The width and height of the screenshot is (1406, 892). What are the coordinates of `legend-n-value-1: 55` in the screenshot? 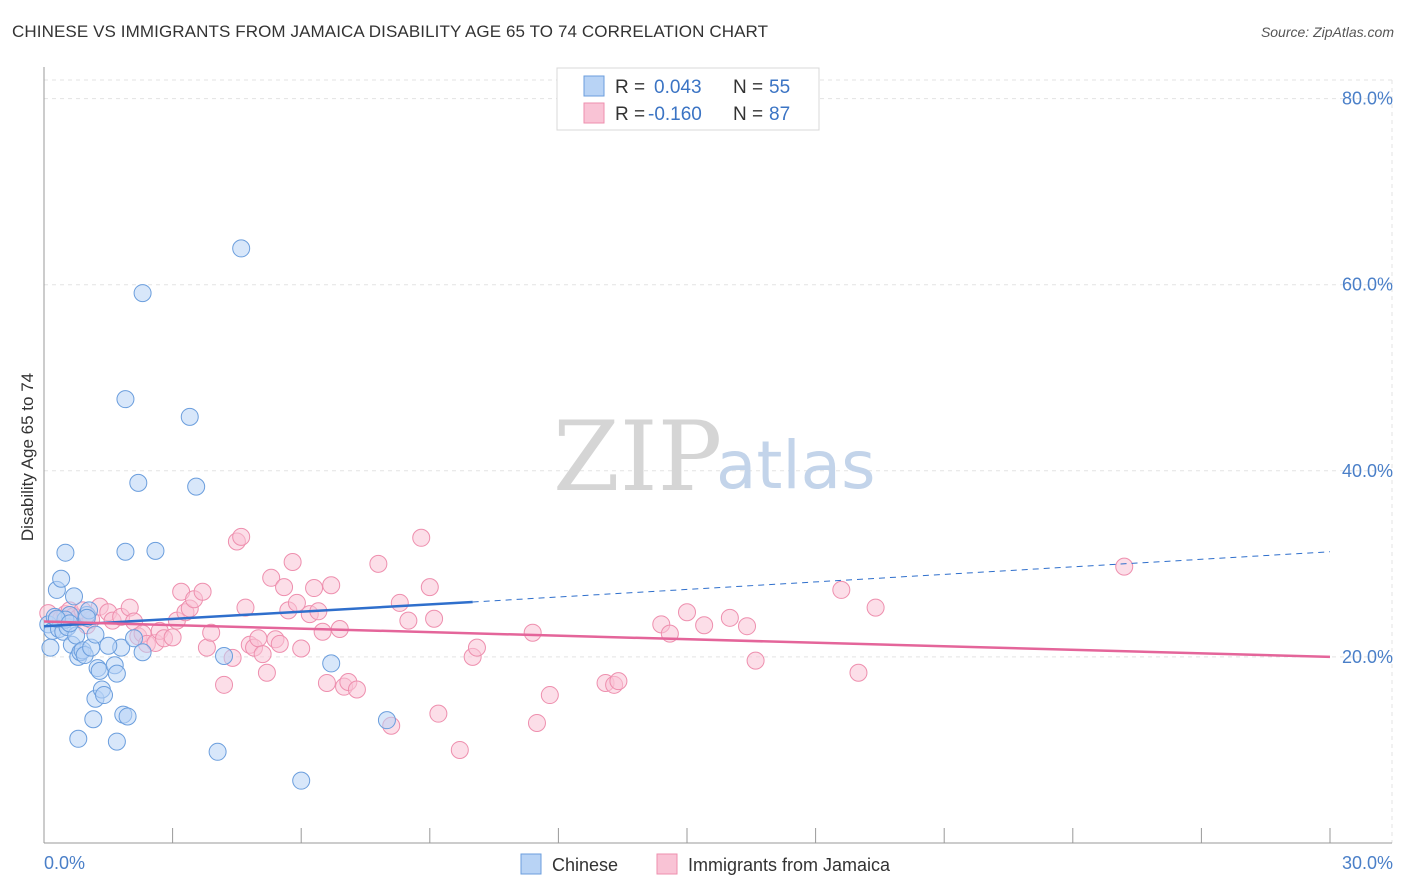 It's located at (779, 87).